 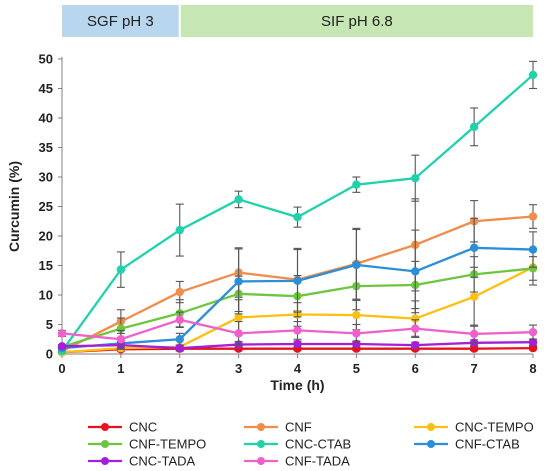 What do you see at coordinates (318, 444) in the screenshot?
I see `legend-label: CNC-CTAB` at bounding box center [318, 444].